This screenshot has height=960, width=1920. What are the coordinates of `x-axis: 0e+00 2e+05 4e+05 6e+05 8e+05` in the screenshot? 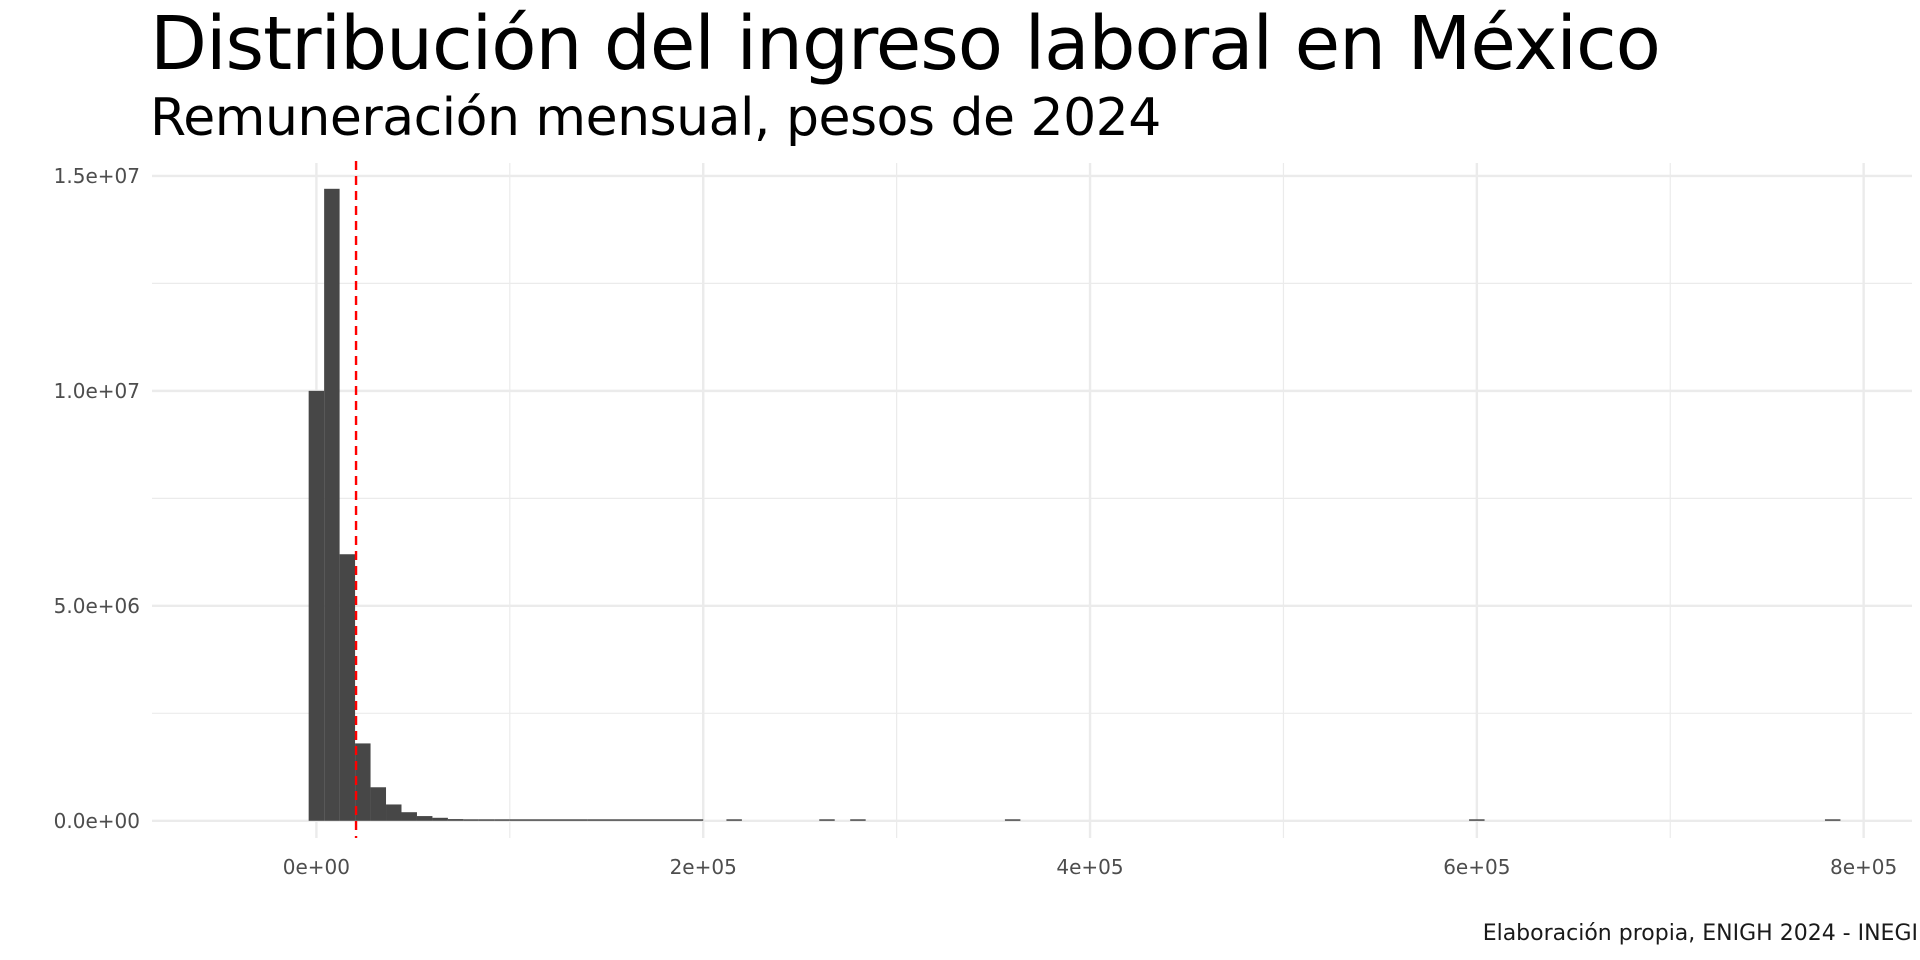 It's located at (1090, 867).